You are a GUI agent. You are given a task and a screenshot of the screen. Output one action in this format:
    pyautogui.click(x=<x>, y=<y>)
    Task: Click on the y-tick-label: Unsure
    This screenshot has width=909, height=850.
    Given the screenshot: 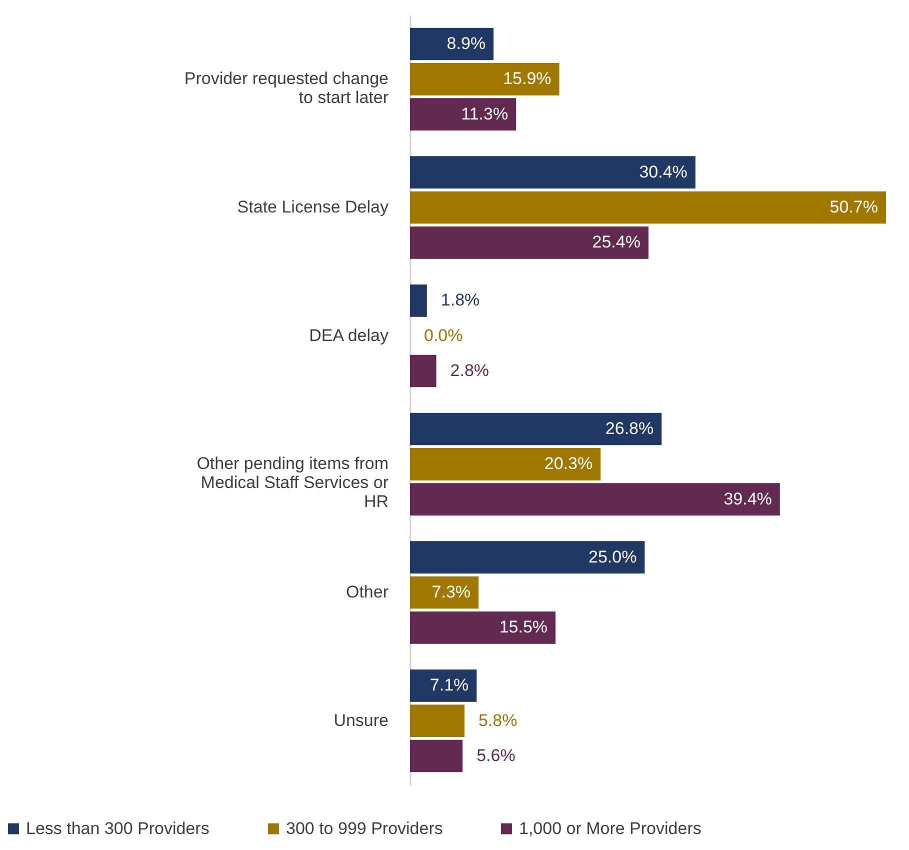 What is the action you would take?
    pyautogui.click(x=361, y=720)
    